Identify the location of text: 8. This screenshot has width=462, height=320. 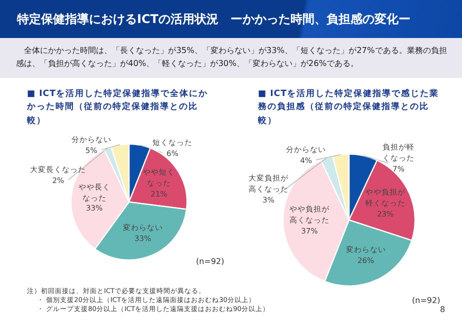
(443, 309).